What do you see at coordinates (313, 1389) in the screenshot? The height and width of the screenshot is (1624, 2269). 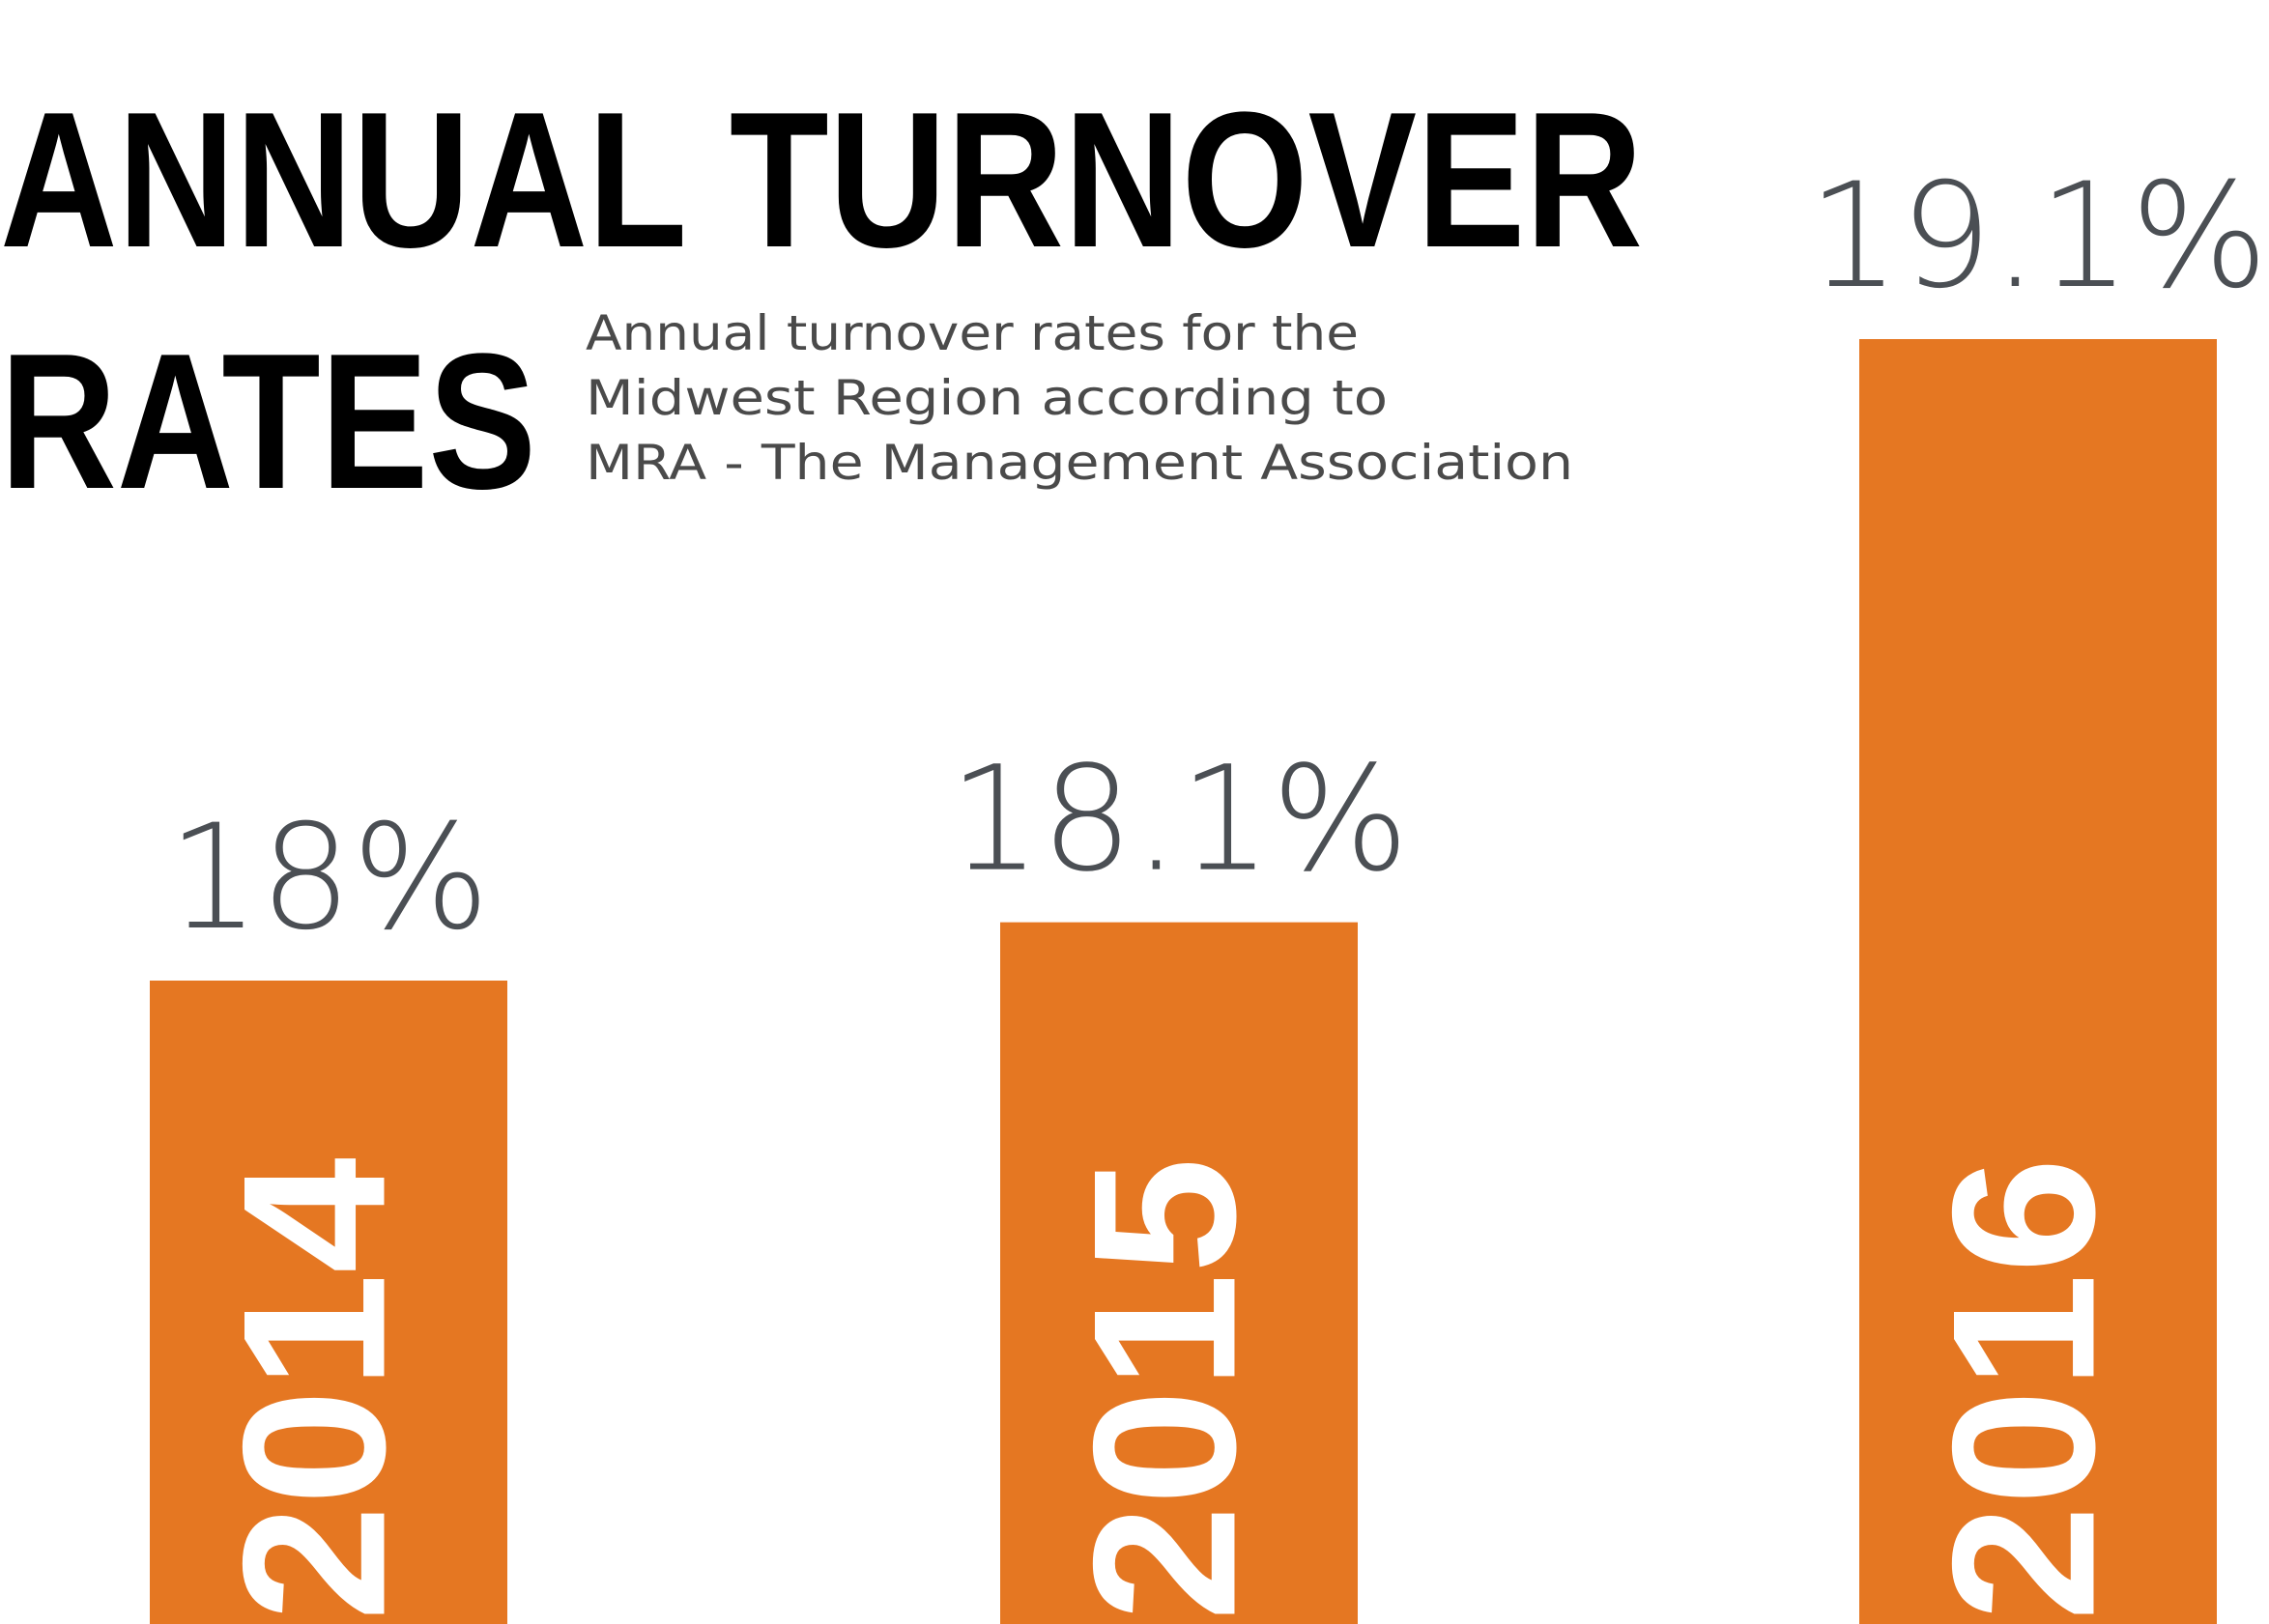 I see `category-label-2014: 2014` at bounding box center [313, 1389].